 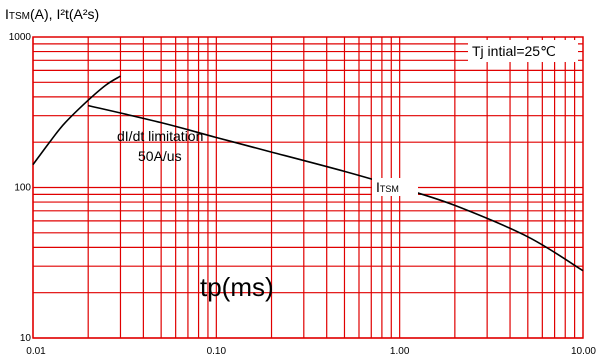 I want to click on annotation-rate: 50A/us, so click(x=160, y=156).